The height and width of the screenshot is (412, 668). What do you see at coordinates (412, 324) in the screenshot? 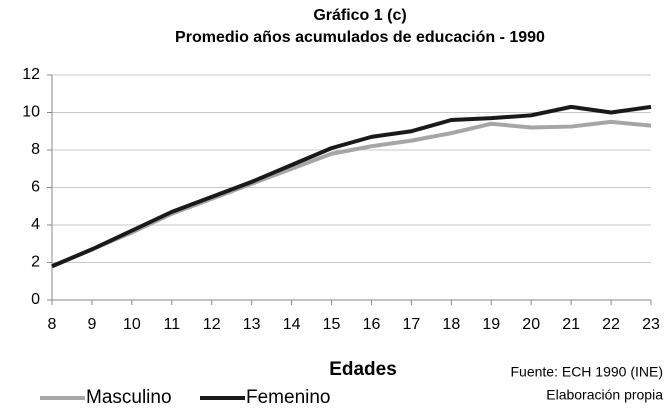
I see `x-tick-label: 17` at bounding box center [412, 324].